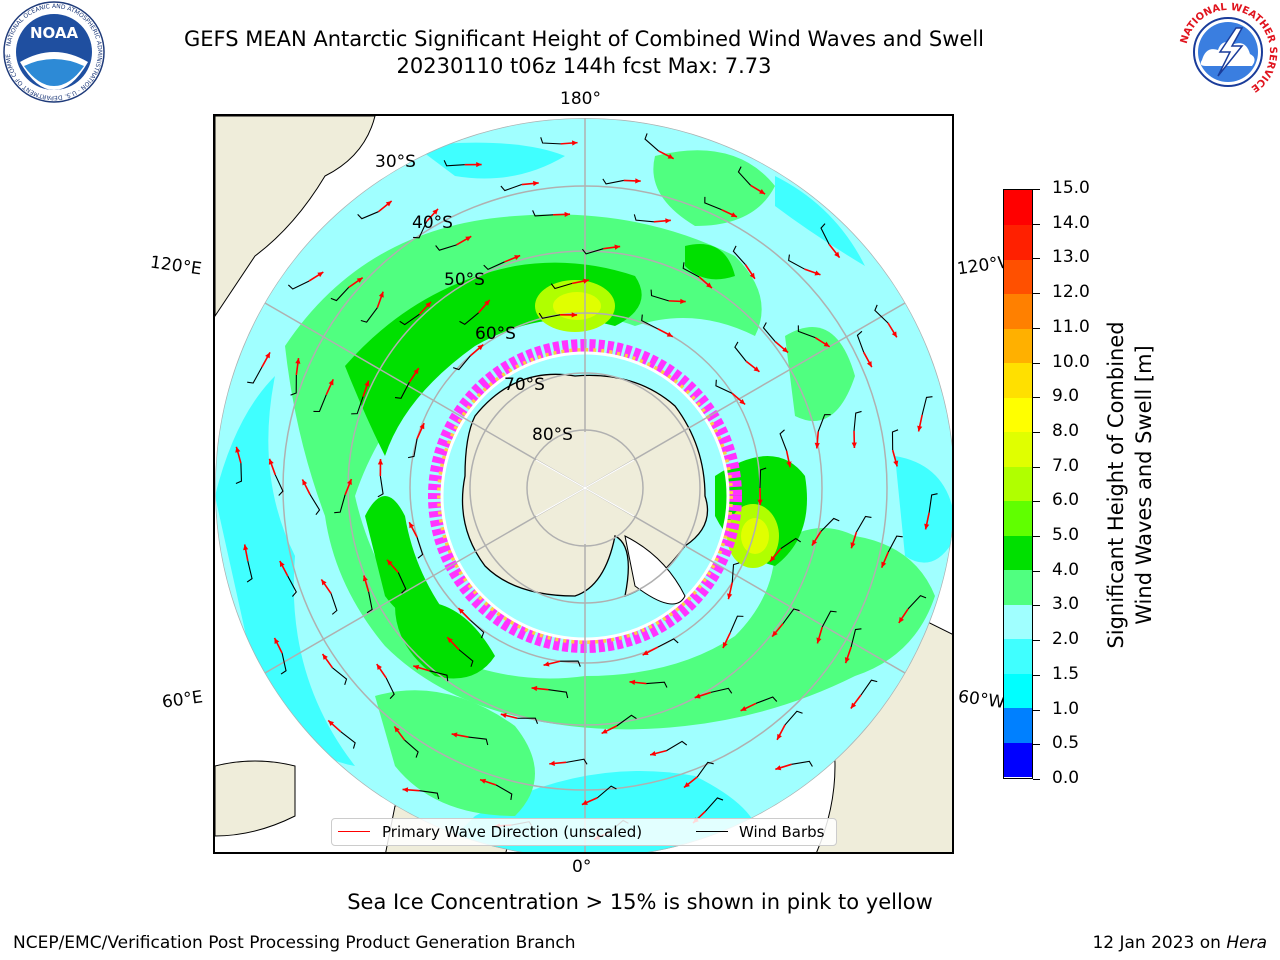  Describe the element at coordinates (782, 832) in the screenshot. I see `legend-barb-label: Wind Barbs` at that location.